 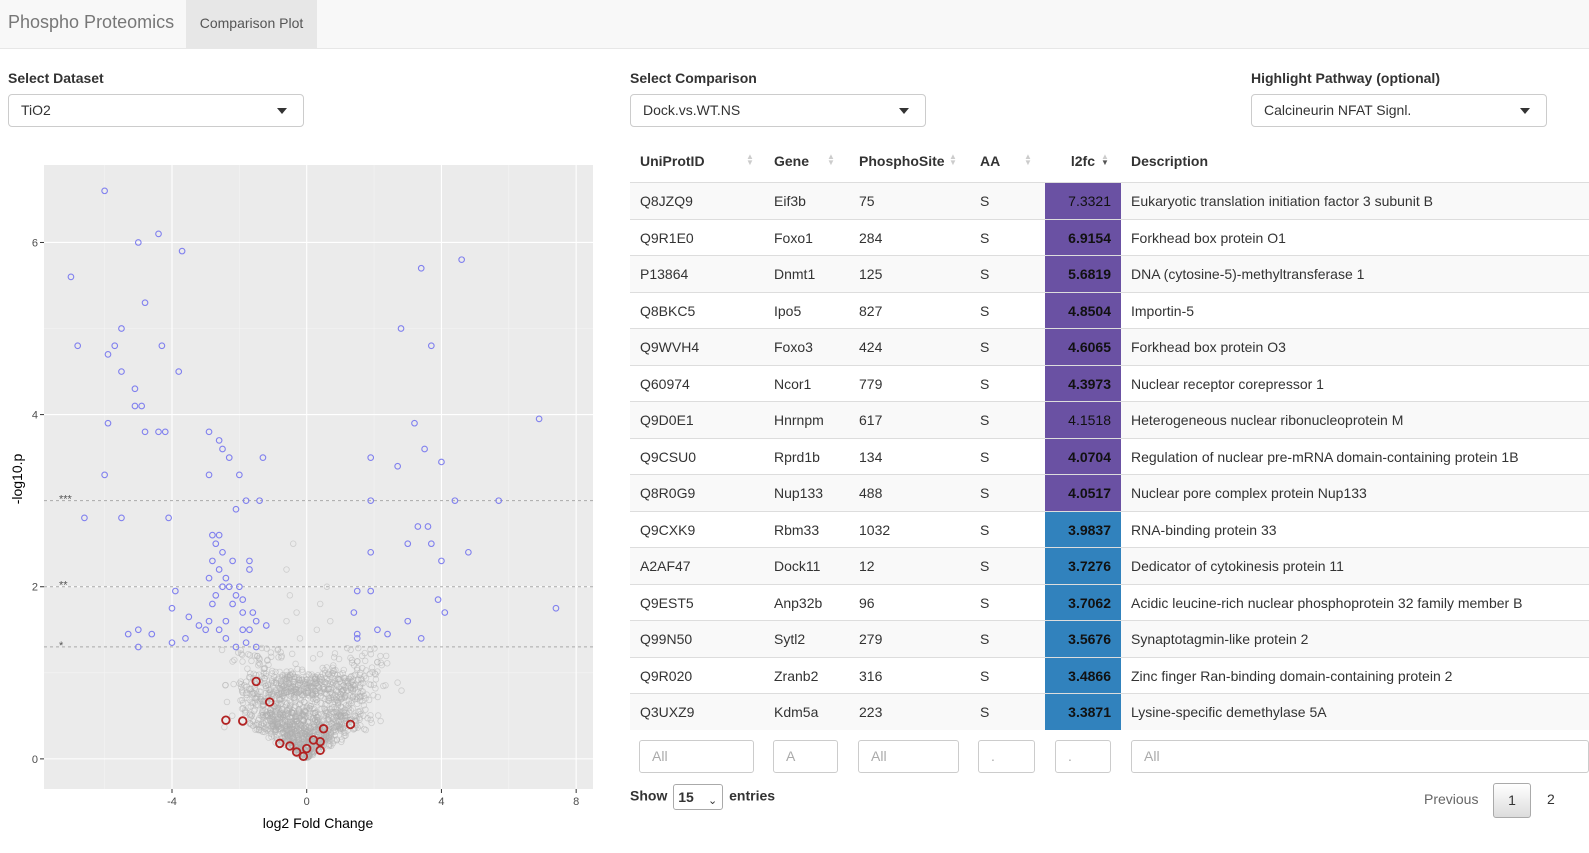 What do you see at coordinates (806, 161) in the screenshot?
I see `column-header-gene: Gene` at bounding box center [806, 161].